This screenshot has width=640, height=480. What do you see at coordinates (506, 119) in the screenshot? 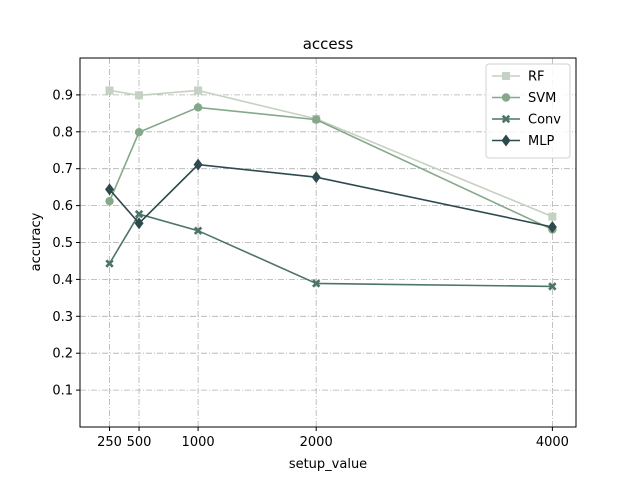
I see `legend-marker-conv` at bounding box center [506, 119].